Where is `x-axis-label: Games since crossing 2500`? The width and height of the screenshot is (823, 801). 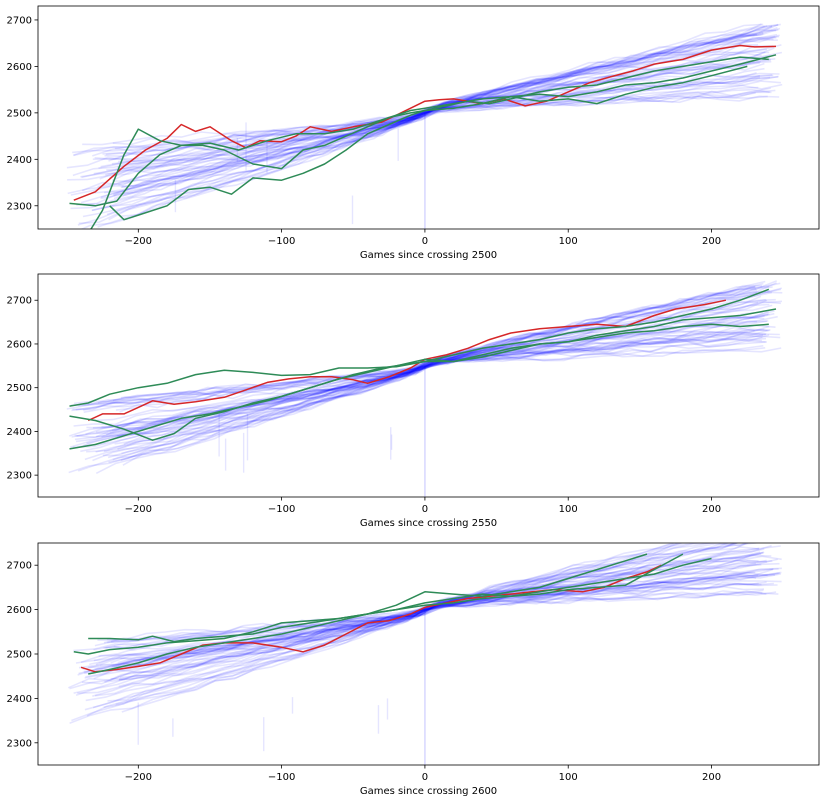 x-axis-label: Games since crossing 2500 is located at coordinates (428, 255).